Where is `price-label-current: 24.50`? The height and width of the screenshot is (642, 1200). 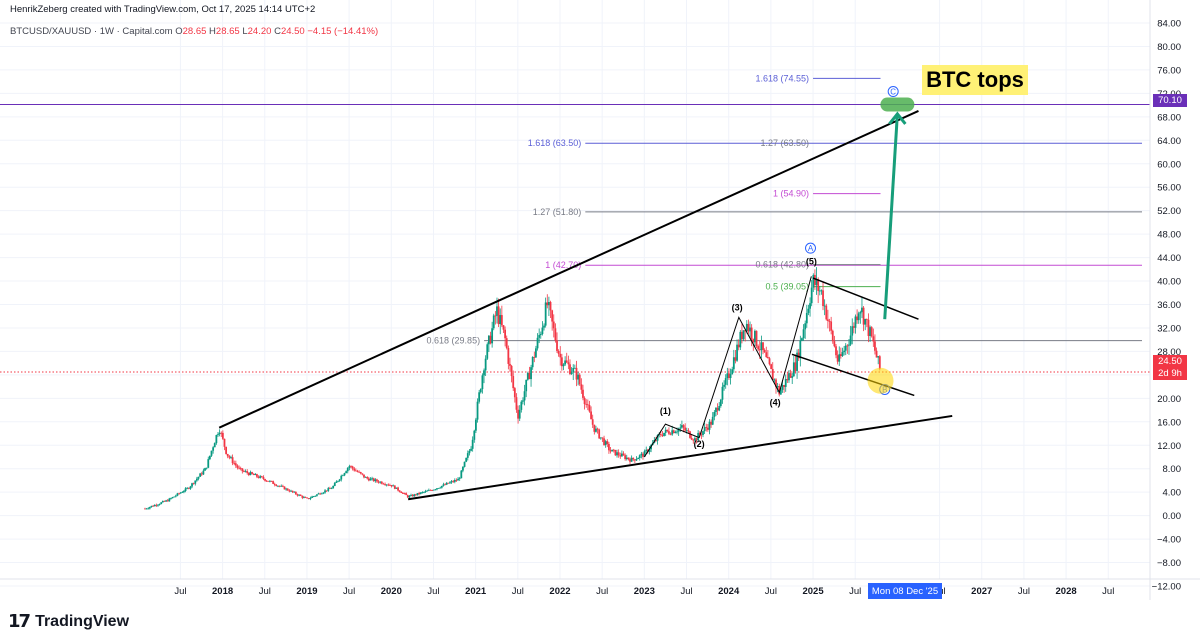
price-label-current: 24.50 is located at coordinates (1170, 361).